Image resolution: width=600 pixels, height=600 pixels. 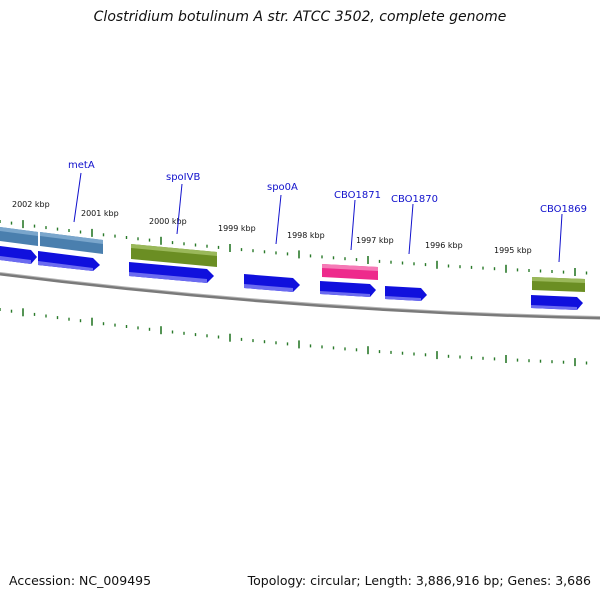 I want to click on leader-spo0A, so click(x=278, y=219).